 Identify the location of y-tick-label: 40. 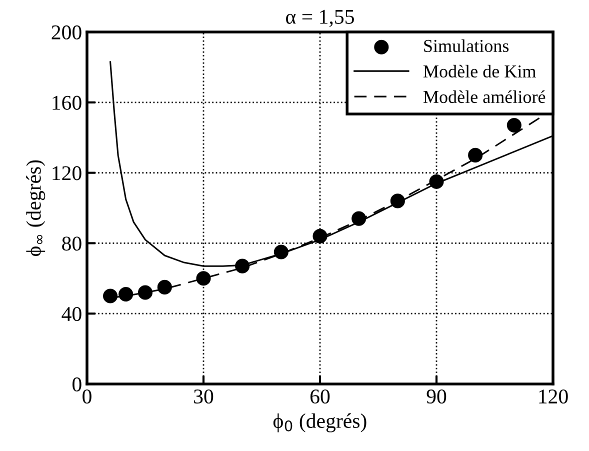
(72, 314).